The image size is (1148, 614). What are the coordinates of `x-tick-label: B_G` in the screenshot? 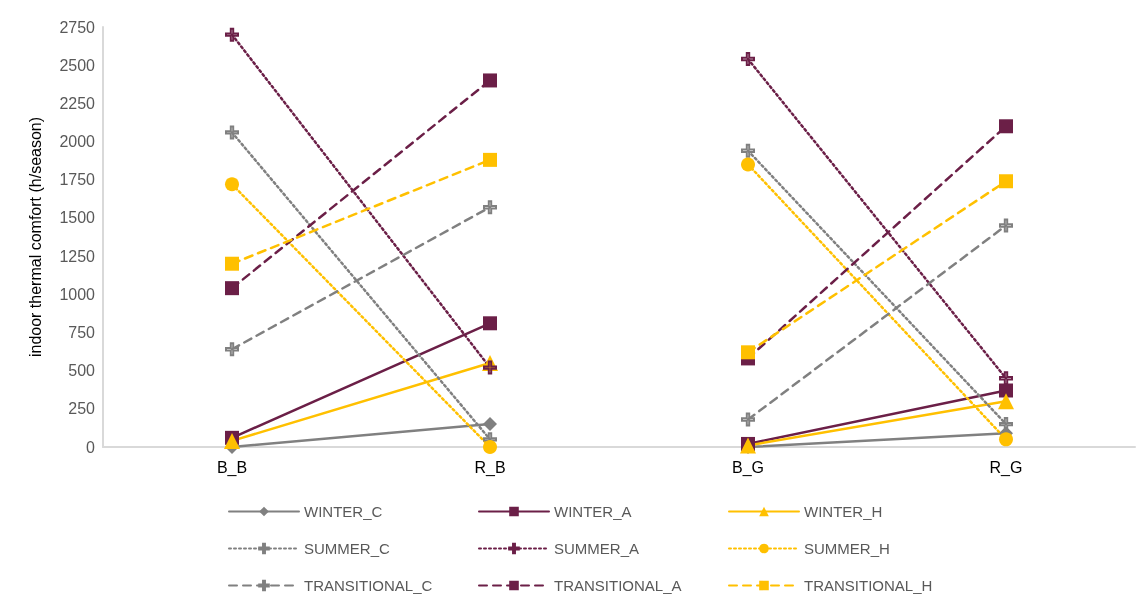 It's located at (748, 467).